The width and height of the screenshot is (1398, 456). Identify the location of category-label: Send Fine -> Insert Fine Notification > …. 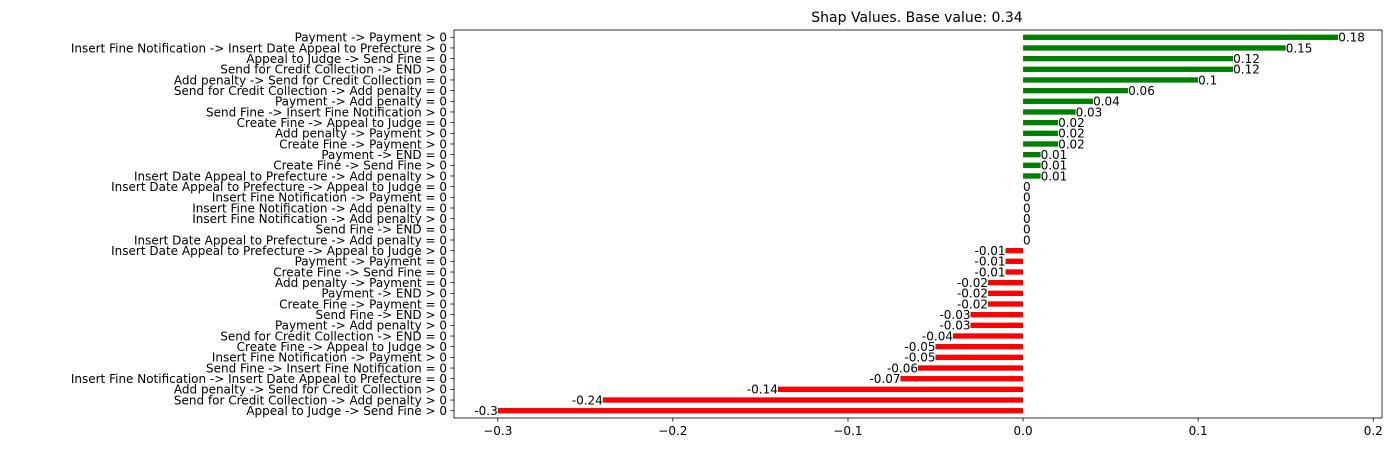
(326, 112).